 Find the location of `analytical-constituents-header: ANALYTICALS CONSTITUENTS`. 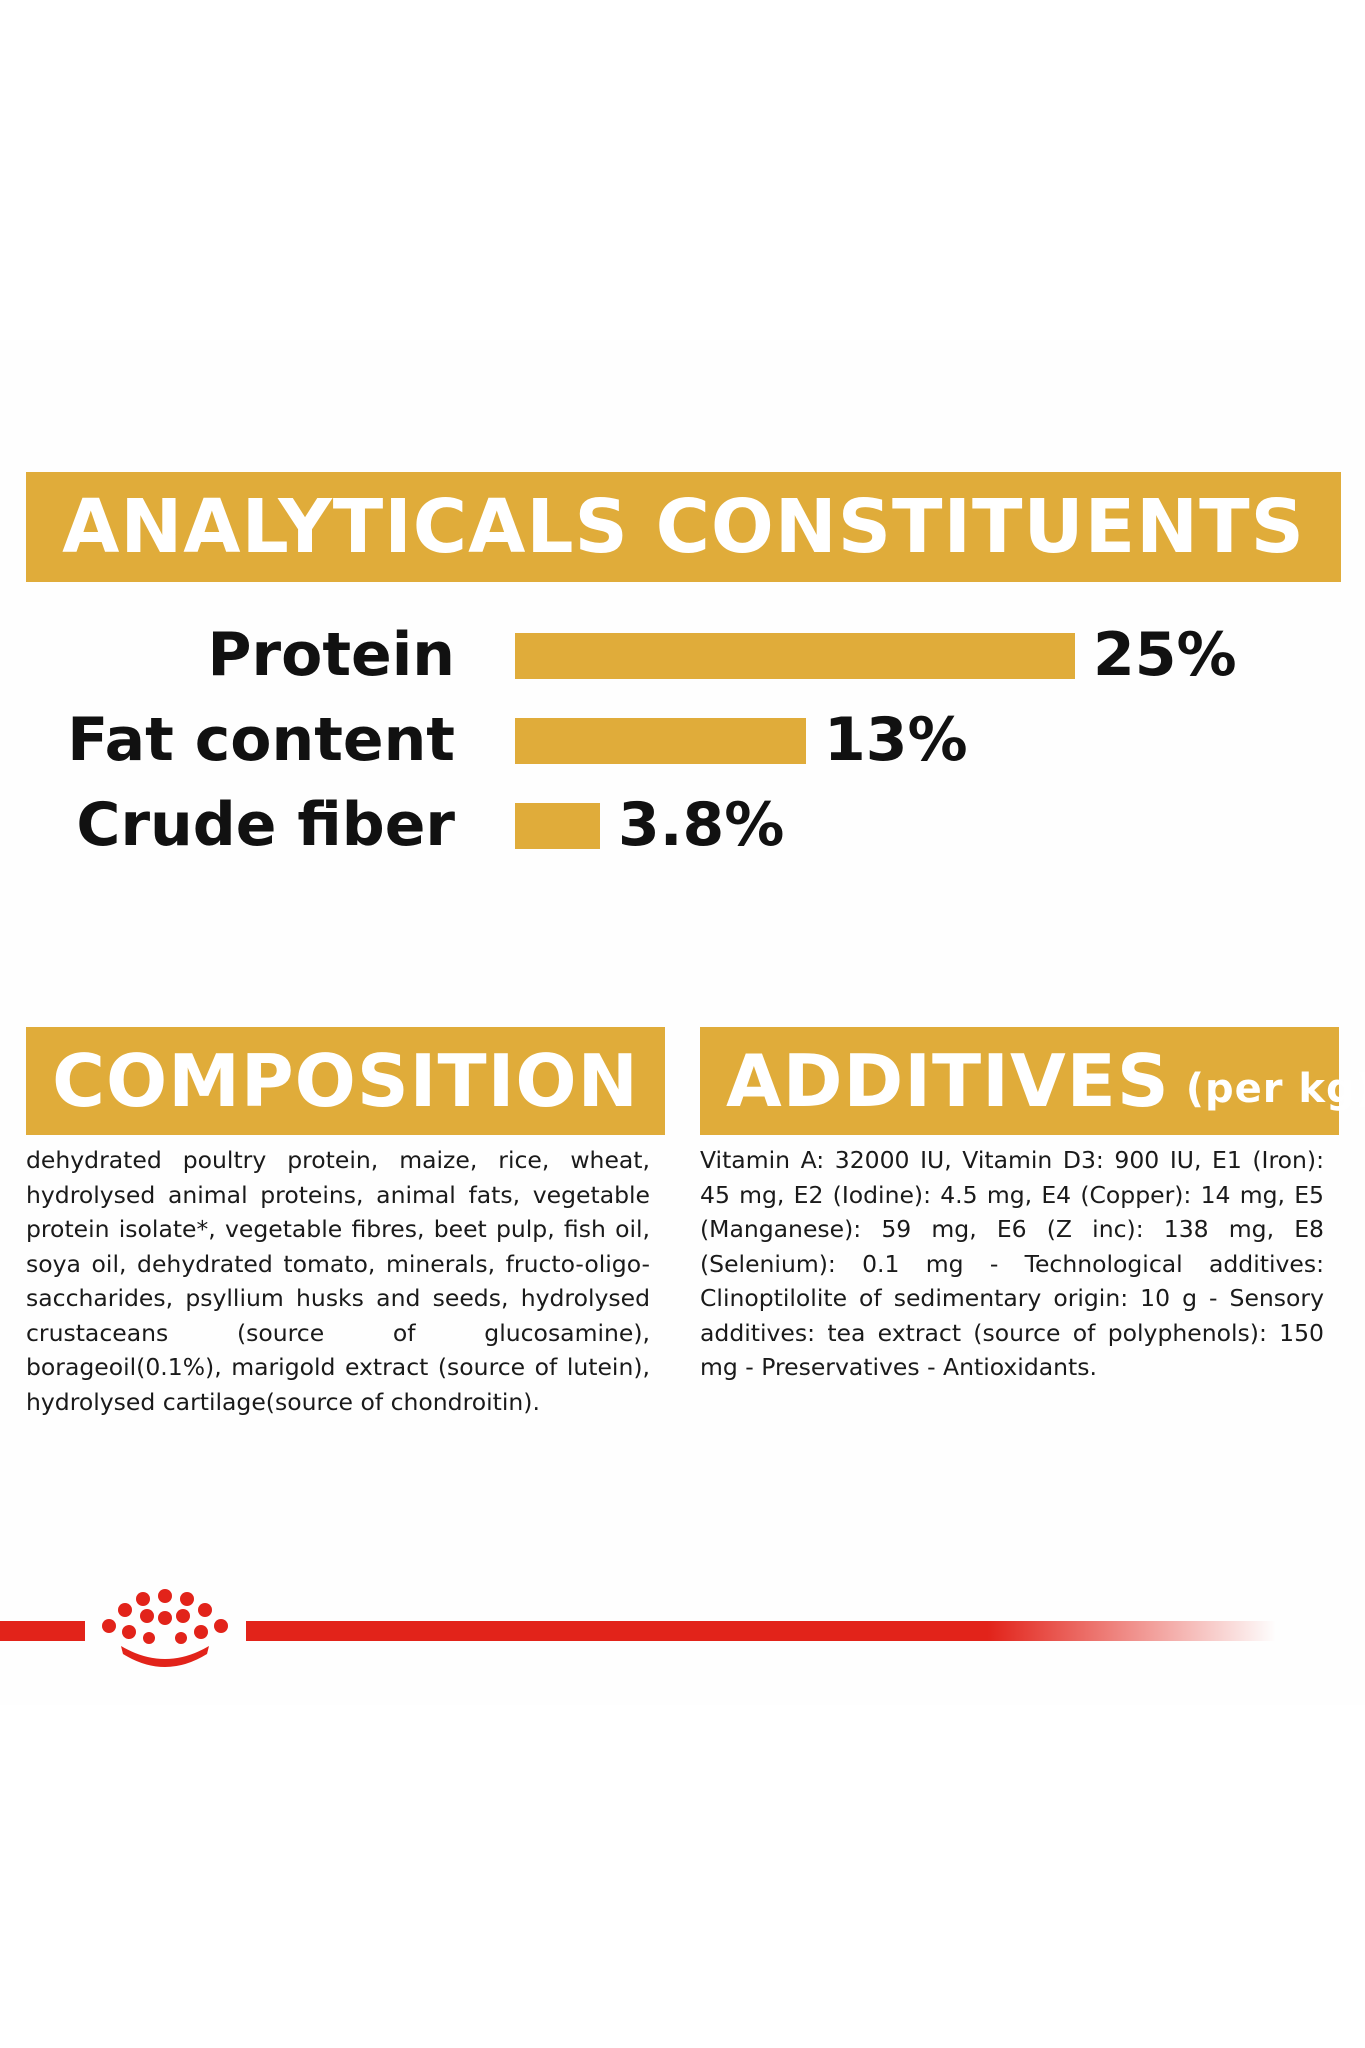

analytical-constituents-header: ANALYTICALS CONSTITUENTS is located at coordinates (683, 527).